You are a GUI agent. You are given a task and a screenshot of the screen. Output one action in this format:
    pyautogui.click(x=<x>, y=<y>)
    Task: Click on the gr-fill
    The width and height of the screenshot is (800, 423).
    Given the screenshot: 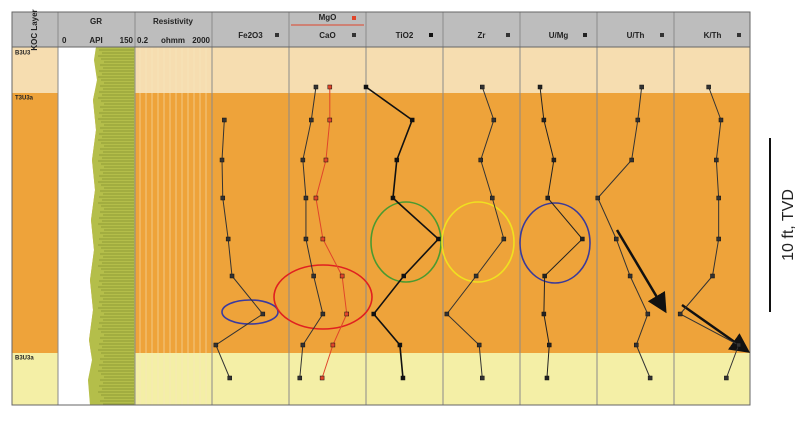 What is the action you would take?
    pyautogui.click(x=111, y=226)
    